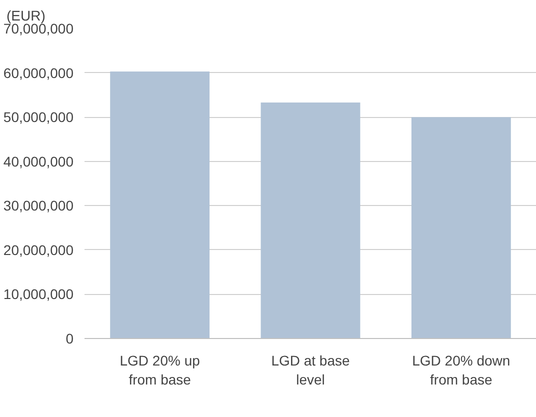 The image size is (536, 417). What do you see at coordinates (38, 294) in the screenshot?
I see `y-tick-label: 10,000,000` at bounding box center [38, 294].